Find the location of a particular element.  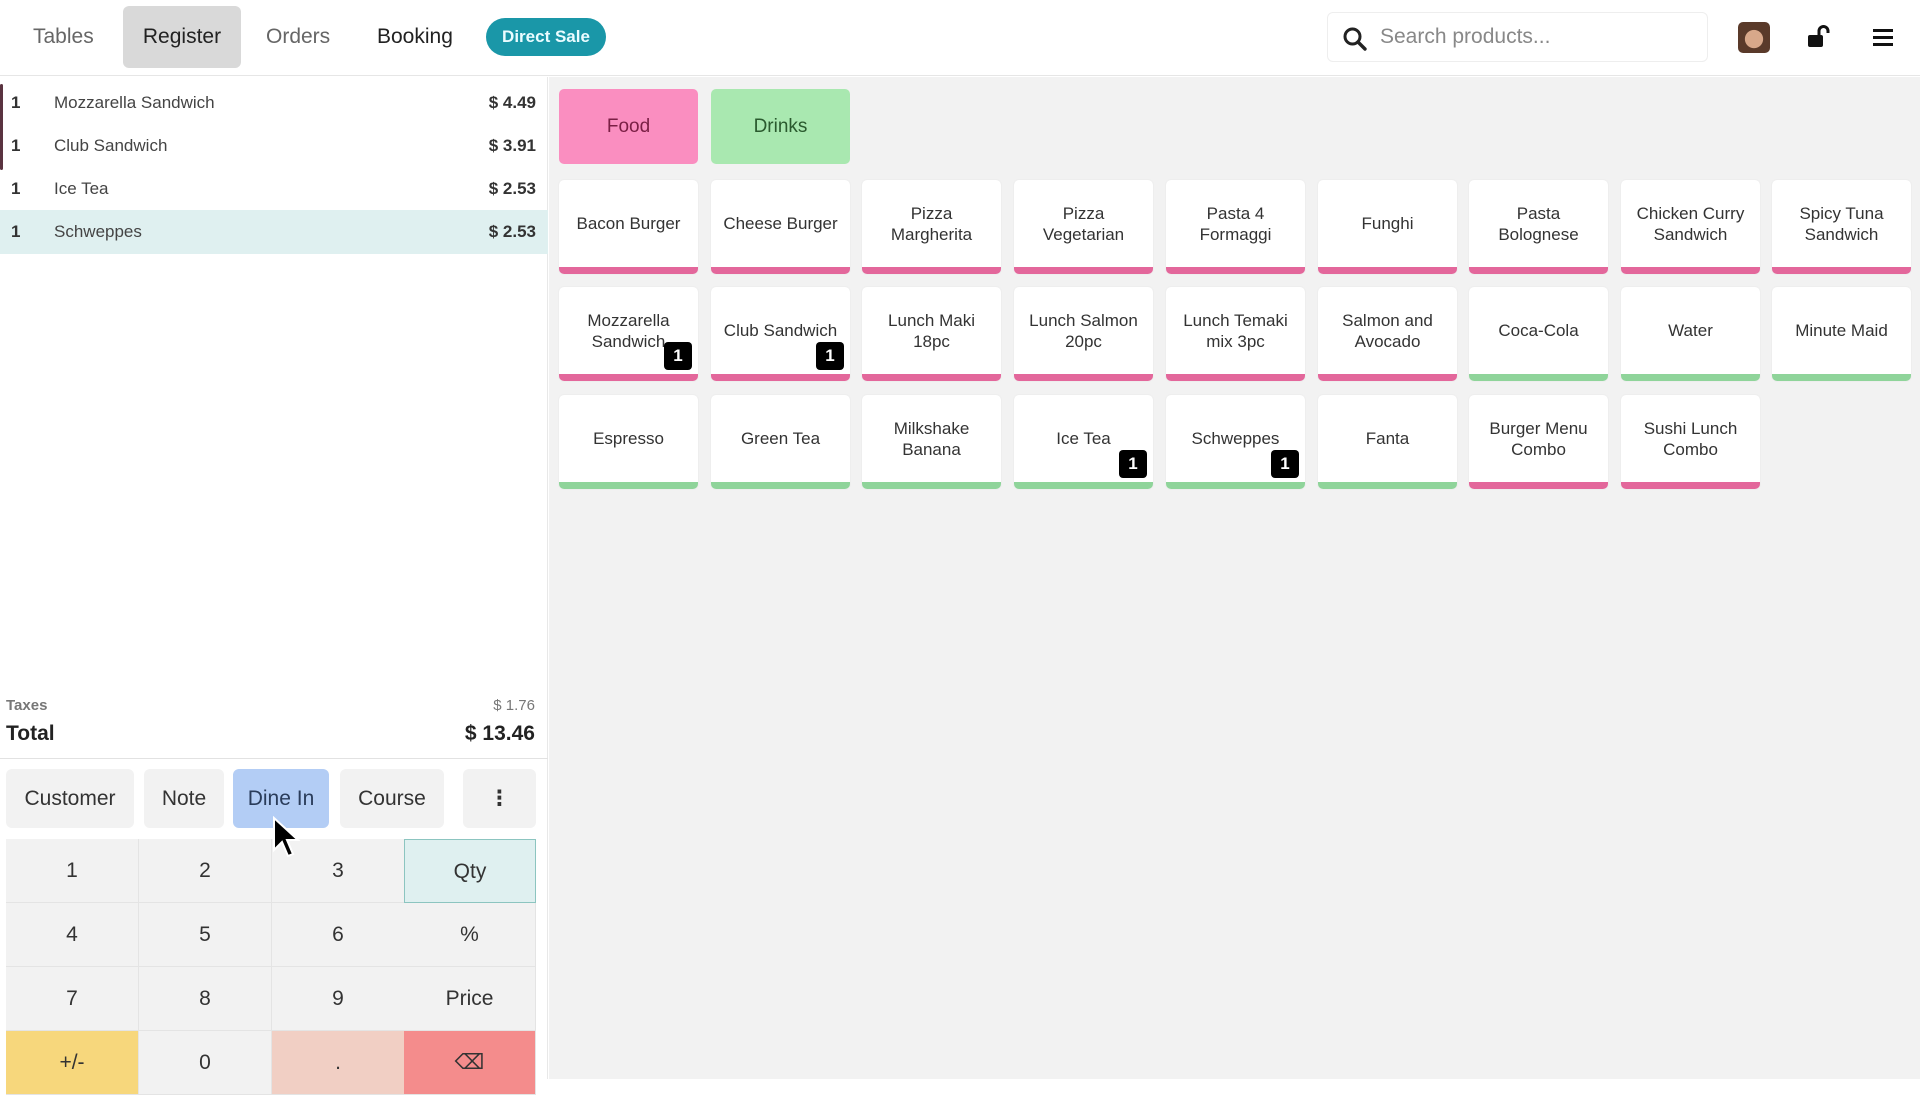

product-tile: Green Tea is located at coordinates (780, 442).